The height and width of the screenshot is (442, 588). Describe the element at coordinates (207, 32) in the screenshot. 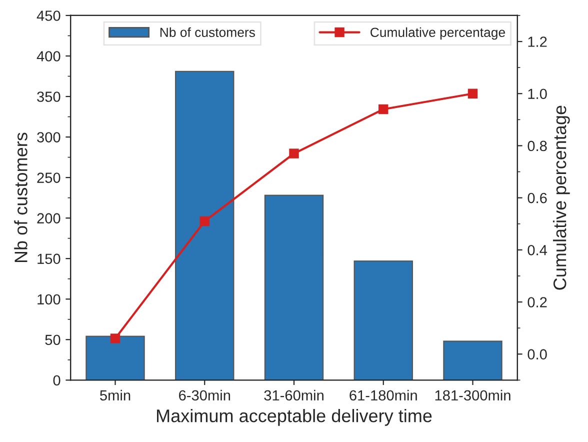

I see `legend-label: Nb of customers` at that location.